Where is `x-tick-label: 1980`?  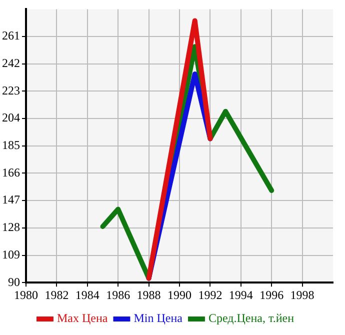
x-tick-label: 1980 is located at coordinates (26, 295).